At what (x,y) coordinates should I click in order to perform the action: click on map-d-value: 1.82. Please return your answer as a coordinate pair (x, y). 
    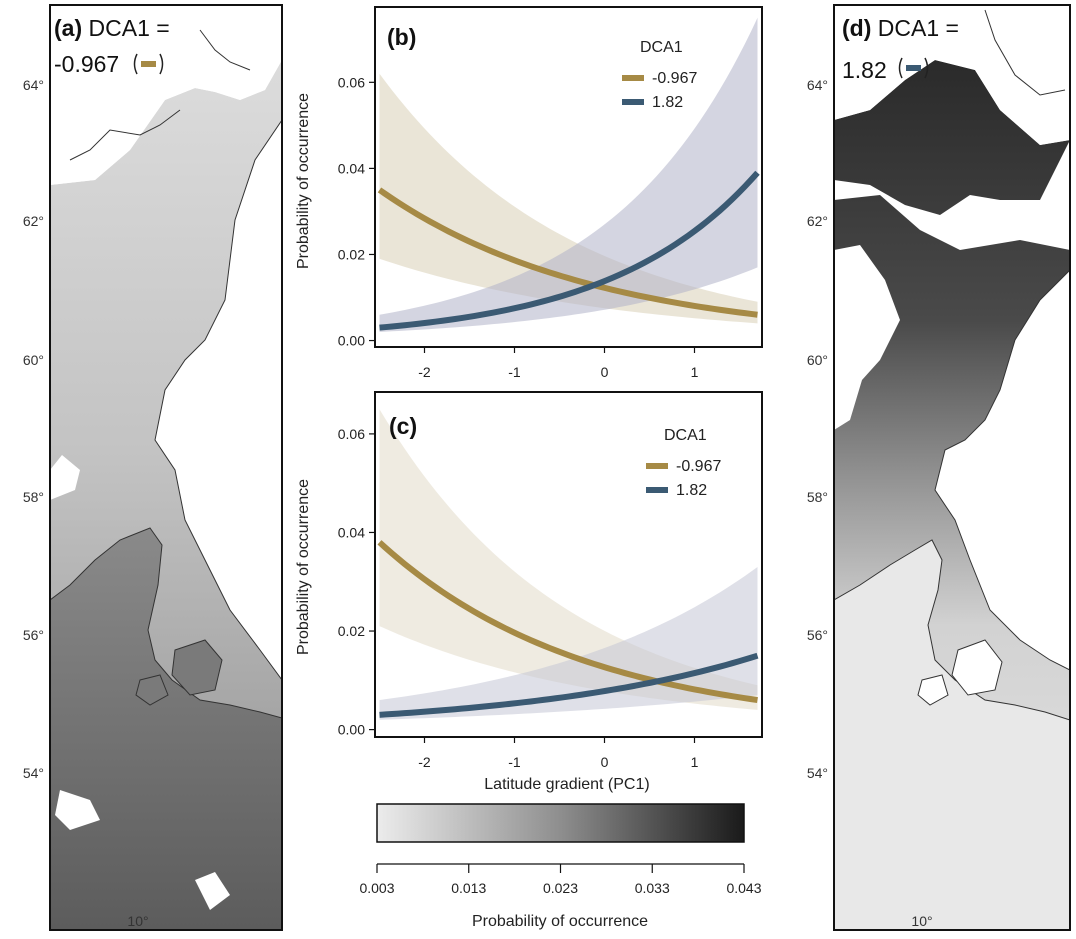
    Looking at the image, I should click on (864, 70).